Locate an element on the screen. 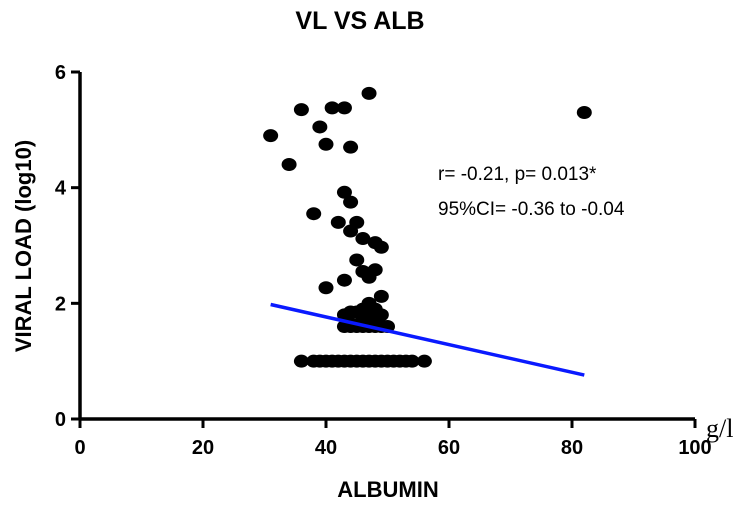 The image size is (750, 507). chart-title: VL VS ALB is located at coordinates (359, 21).